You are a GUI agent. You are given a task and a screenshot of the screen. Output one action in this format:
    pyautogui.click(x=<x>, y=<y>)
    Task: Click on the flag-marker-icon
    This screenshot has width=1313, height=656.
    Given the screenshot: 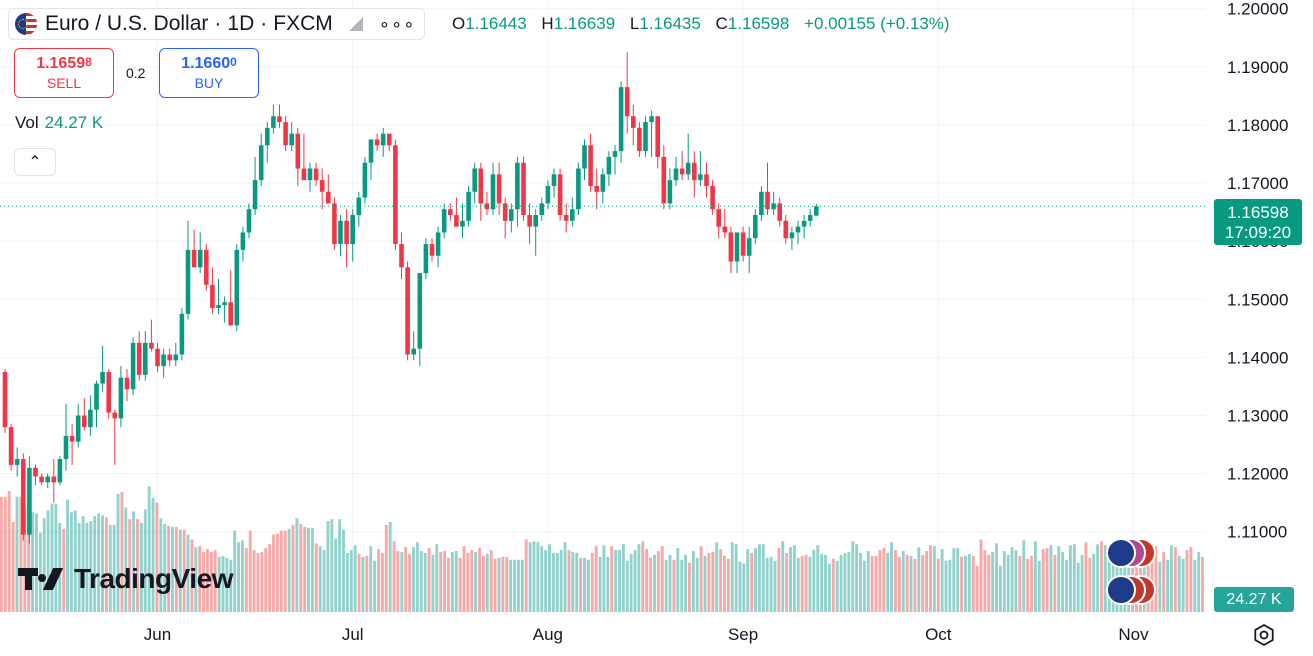 What is the action you would take?
    pyautogui.click(x=355, y=24)
    